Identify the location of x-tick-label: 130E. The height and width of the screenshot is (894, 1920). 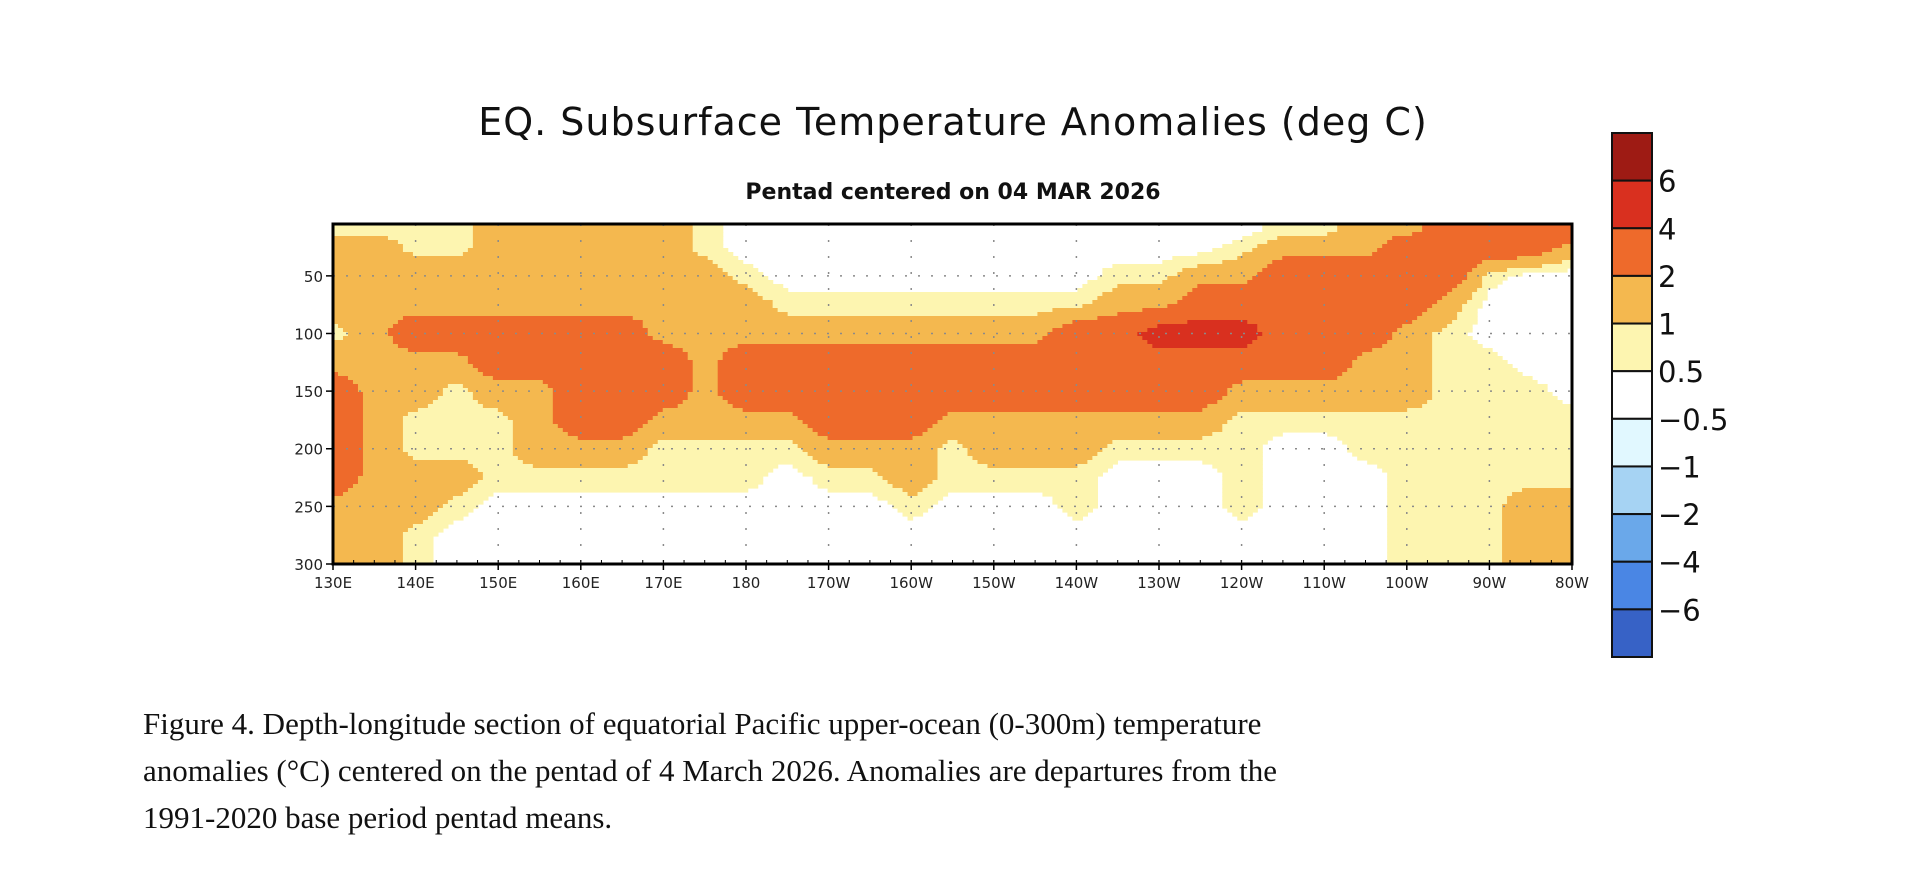
(333, 583).